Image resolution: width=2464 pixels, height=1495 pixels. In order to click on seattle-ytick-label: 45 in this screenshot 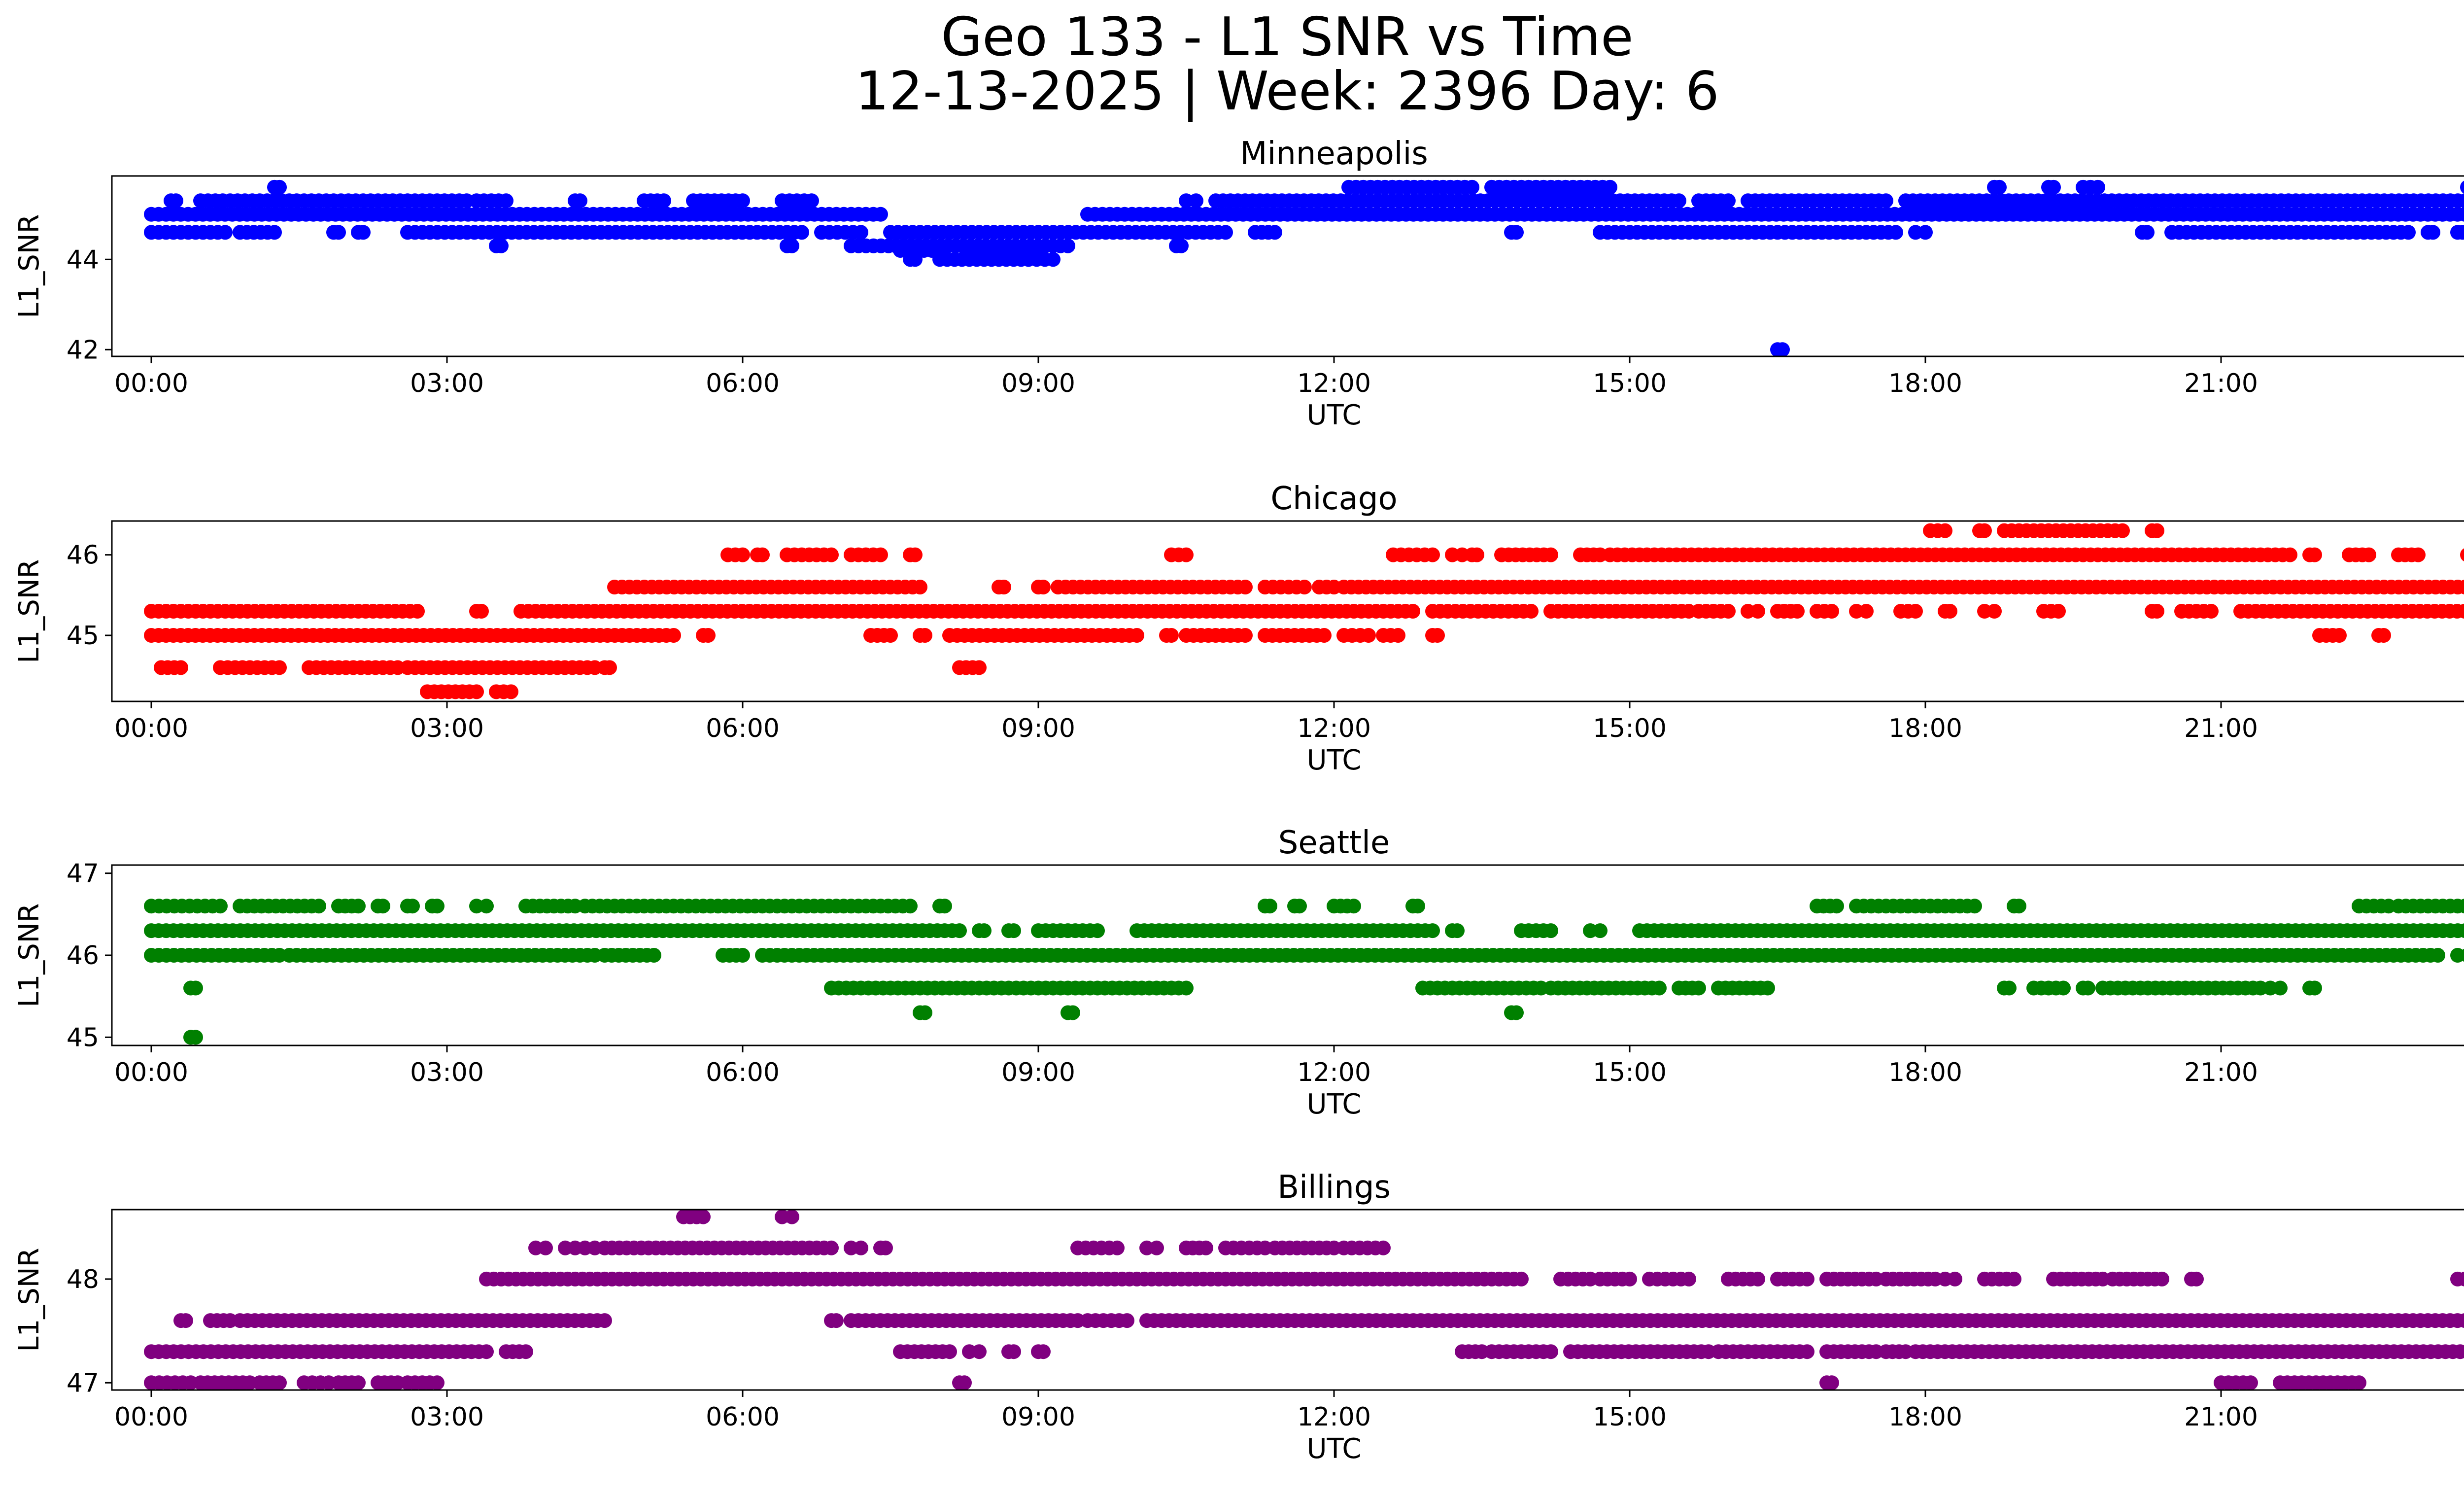, I will do `click(83, 1037)`.